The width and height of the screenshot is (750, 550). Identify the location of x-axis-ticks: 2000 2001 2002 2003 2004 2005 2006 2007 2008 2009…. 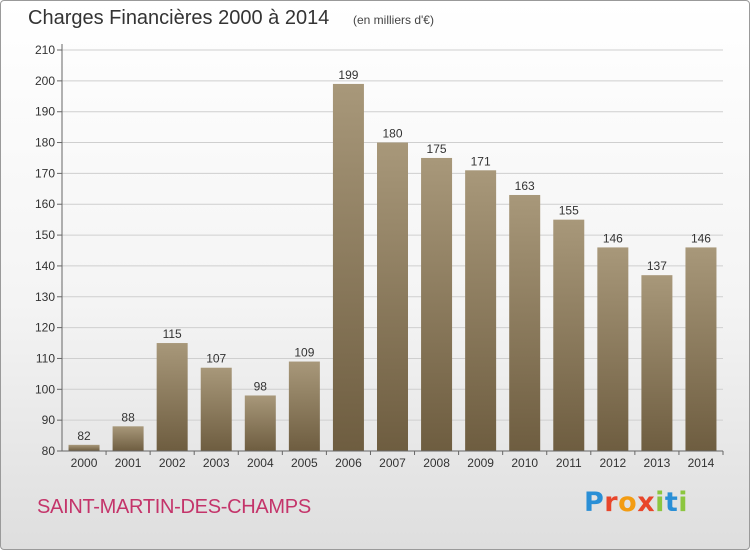
(397, 460).